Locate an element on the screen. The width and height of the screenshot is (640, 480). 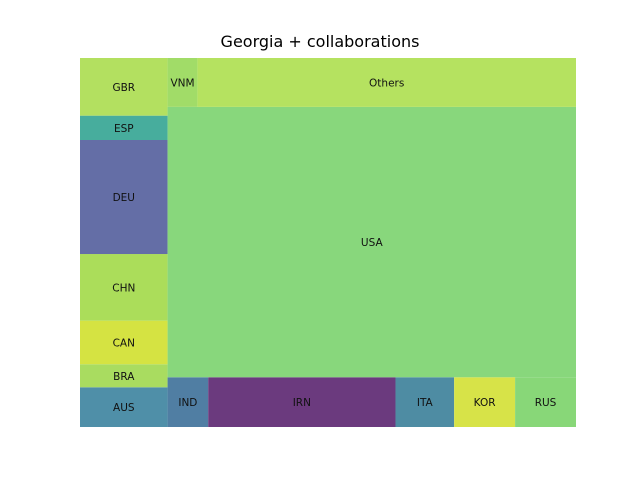
treemap-label-rus: RUS is located at coordinates (546, 403).